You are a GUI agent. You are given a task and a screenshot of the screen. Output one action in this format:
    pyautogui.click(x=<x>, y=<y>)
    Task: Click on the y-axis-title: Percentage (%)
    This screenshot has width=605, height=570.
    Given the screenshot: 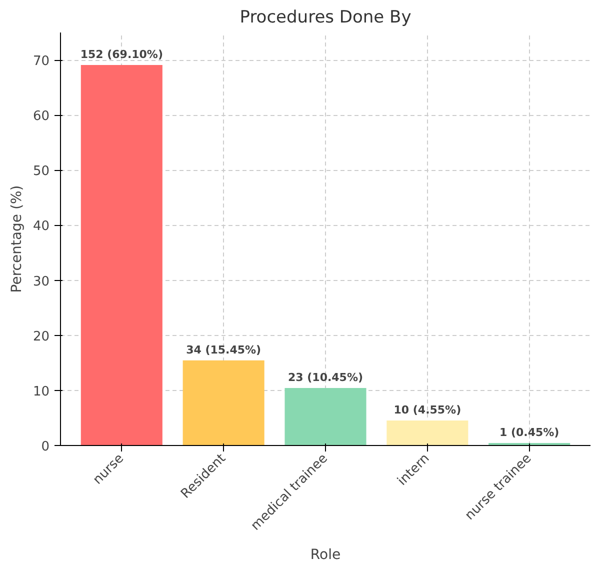 What is the action you would take?
    pyautogui.click(x=16, y=239)
    